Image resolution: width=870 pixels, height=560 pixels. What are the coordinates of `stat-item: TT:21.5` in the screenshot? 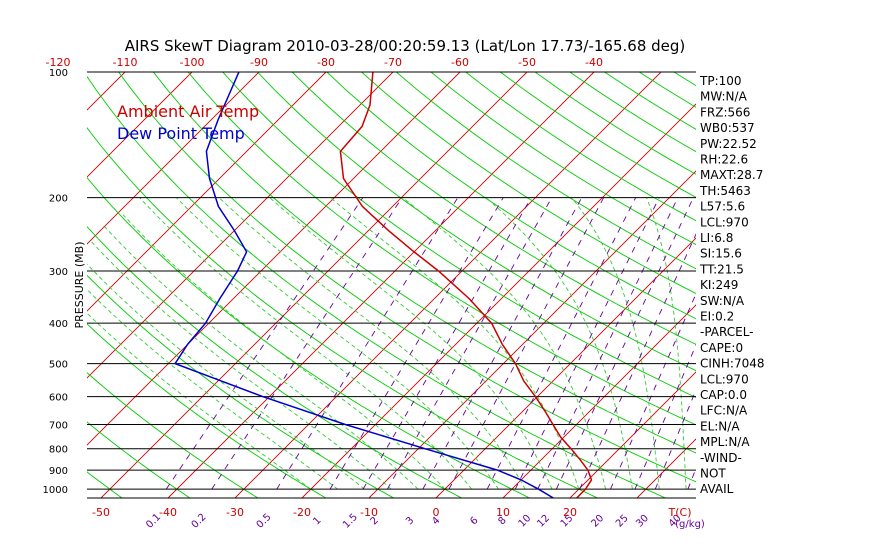 It's located at (721, 269).